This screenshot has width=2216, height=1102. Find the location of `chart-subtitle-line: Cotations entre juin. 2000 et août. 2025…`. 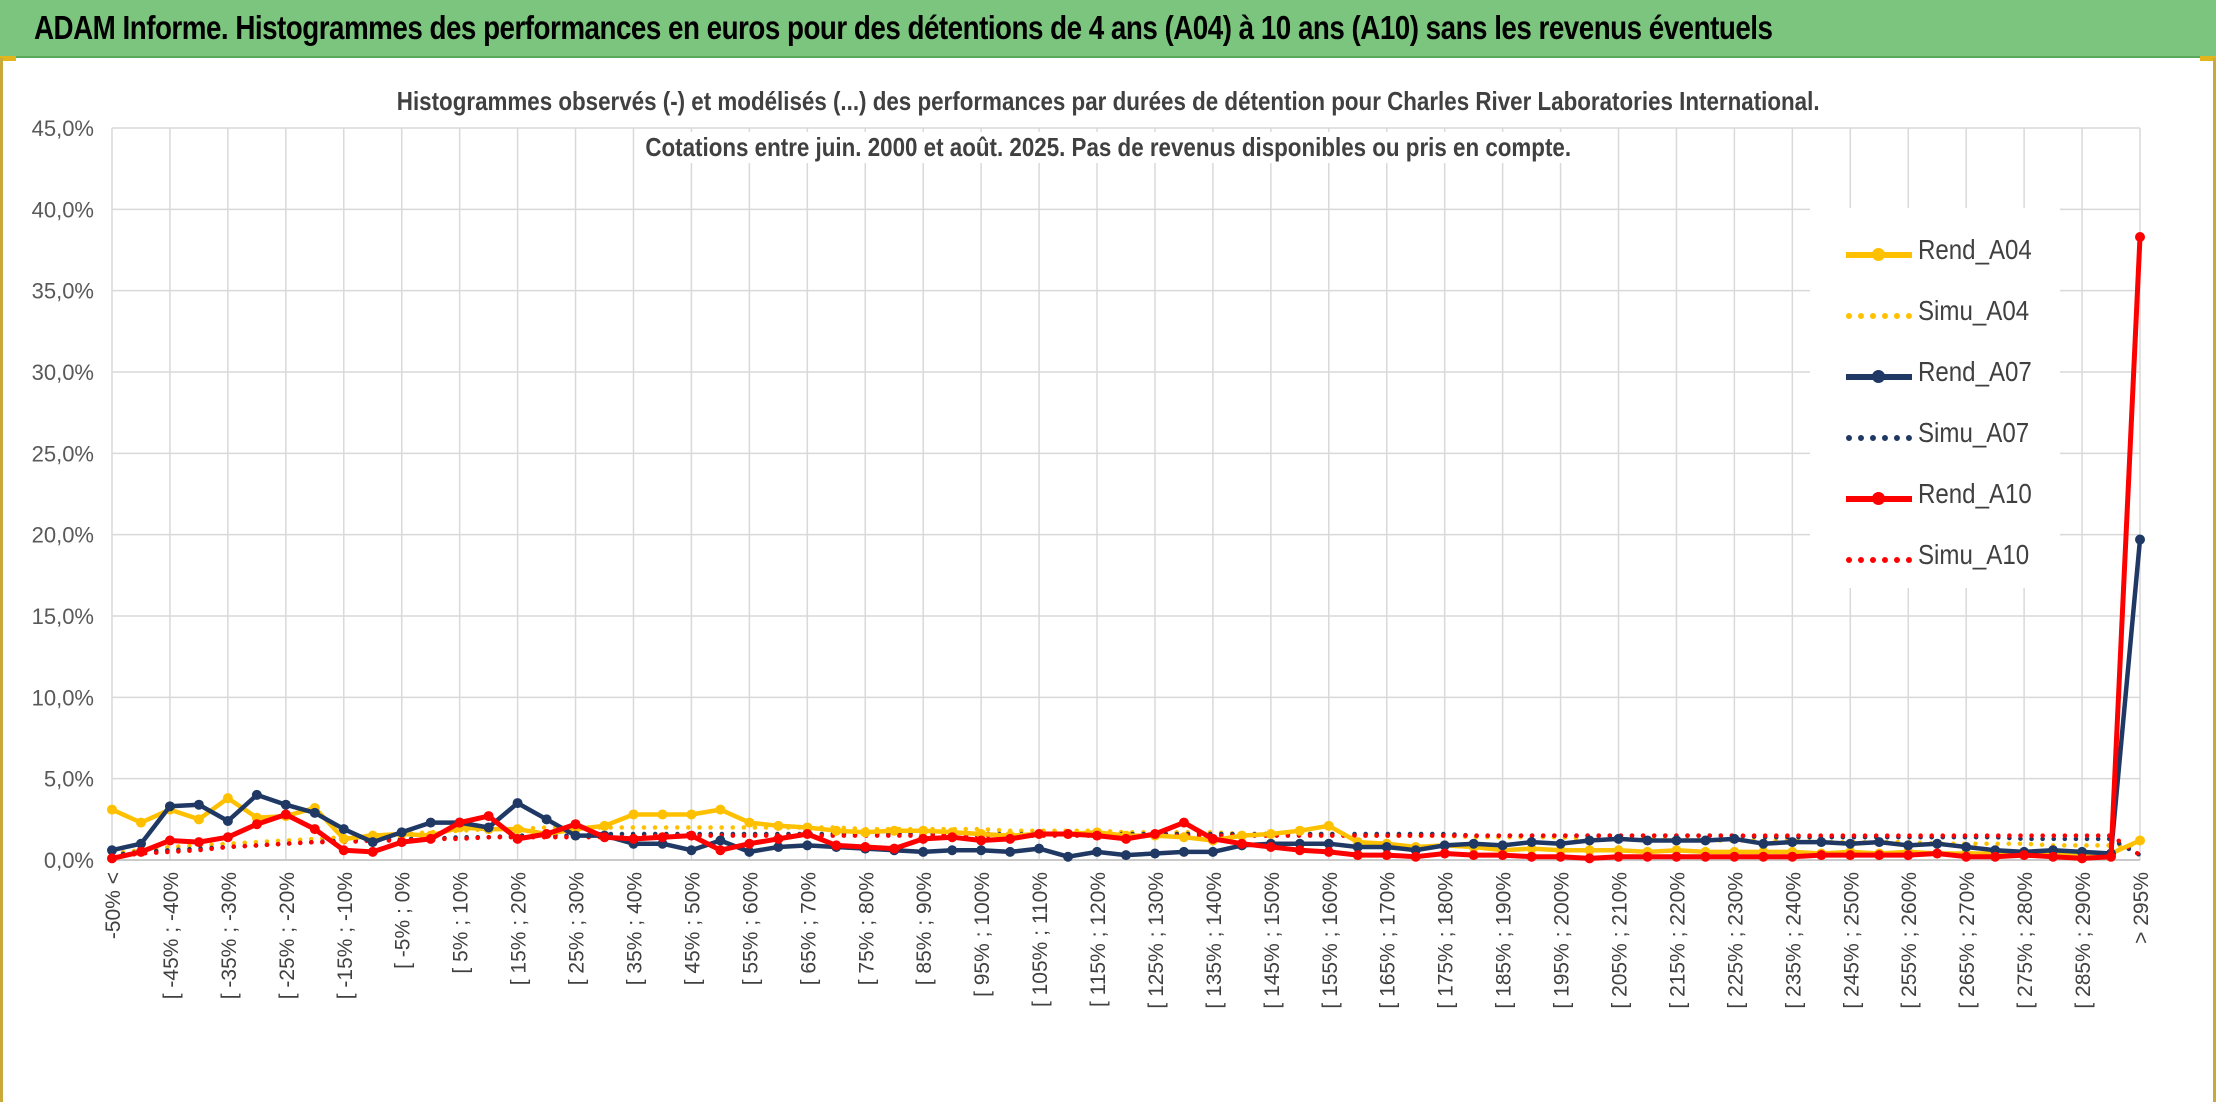

chart-subtitle-line: Cotations entre juin. 2000 et août. 2025… is located at coordinates (1108, 147).